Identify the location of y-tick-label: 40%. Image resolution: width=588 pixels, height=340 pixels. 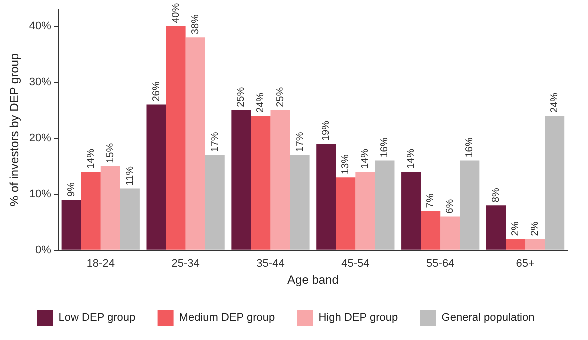
(40, 26).